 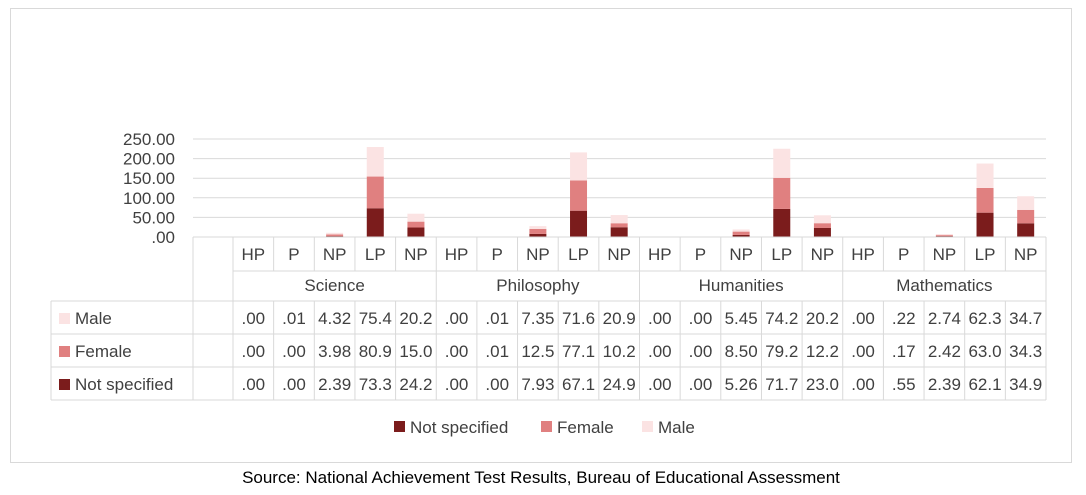 What do you see at coordinates (741, 351) in the screenshot?
I see `data-label: 8.50` at bounding box center [741, 351].